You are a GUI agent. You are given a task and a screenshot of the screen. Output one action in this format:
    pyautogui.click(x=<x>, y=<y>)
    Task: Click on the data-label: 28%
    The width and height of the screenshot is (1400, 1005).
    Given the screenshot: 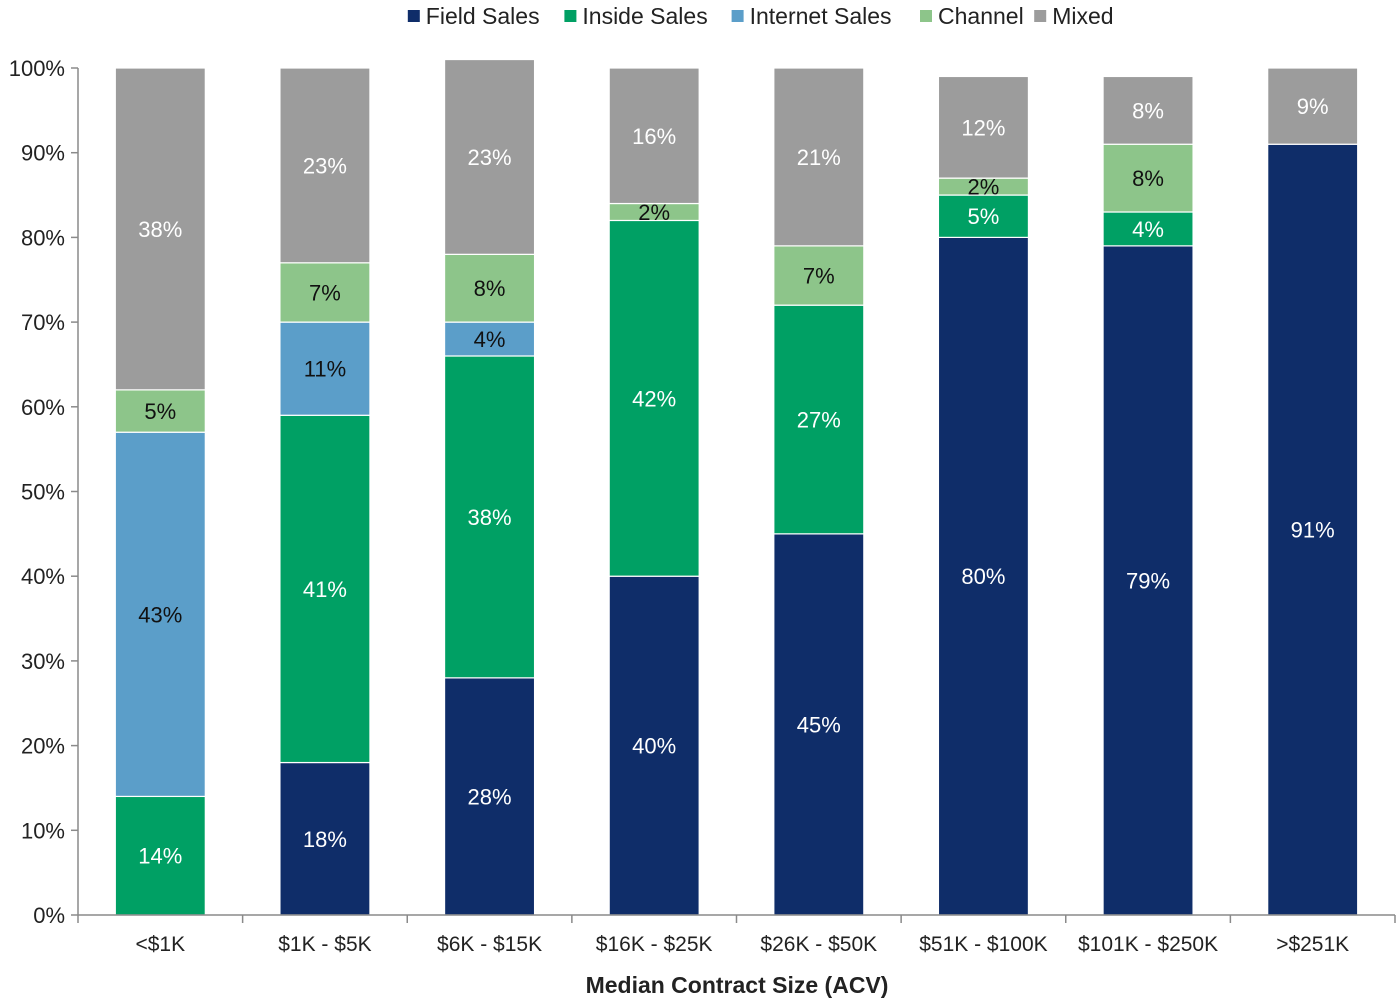 What is the action you would take?
    pyautogui.click(x=490, y=796)
    